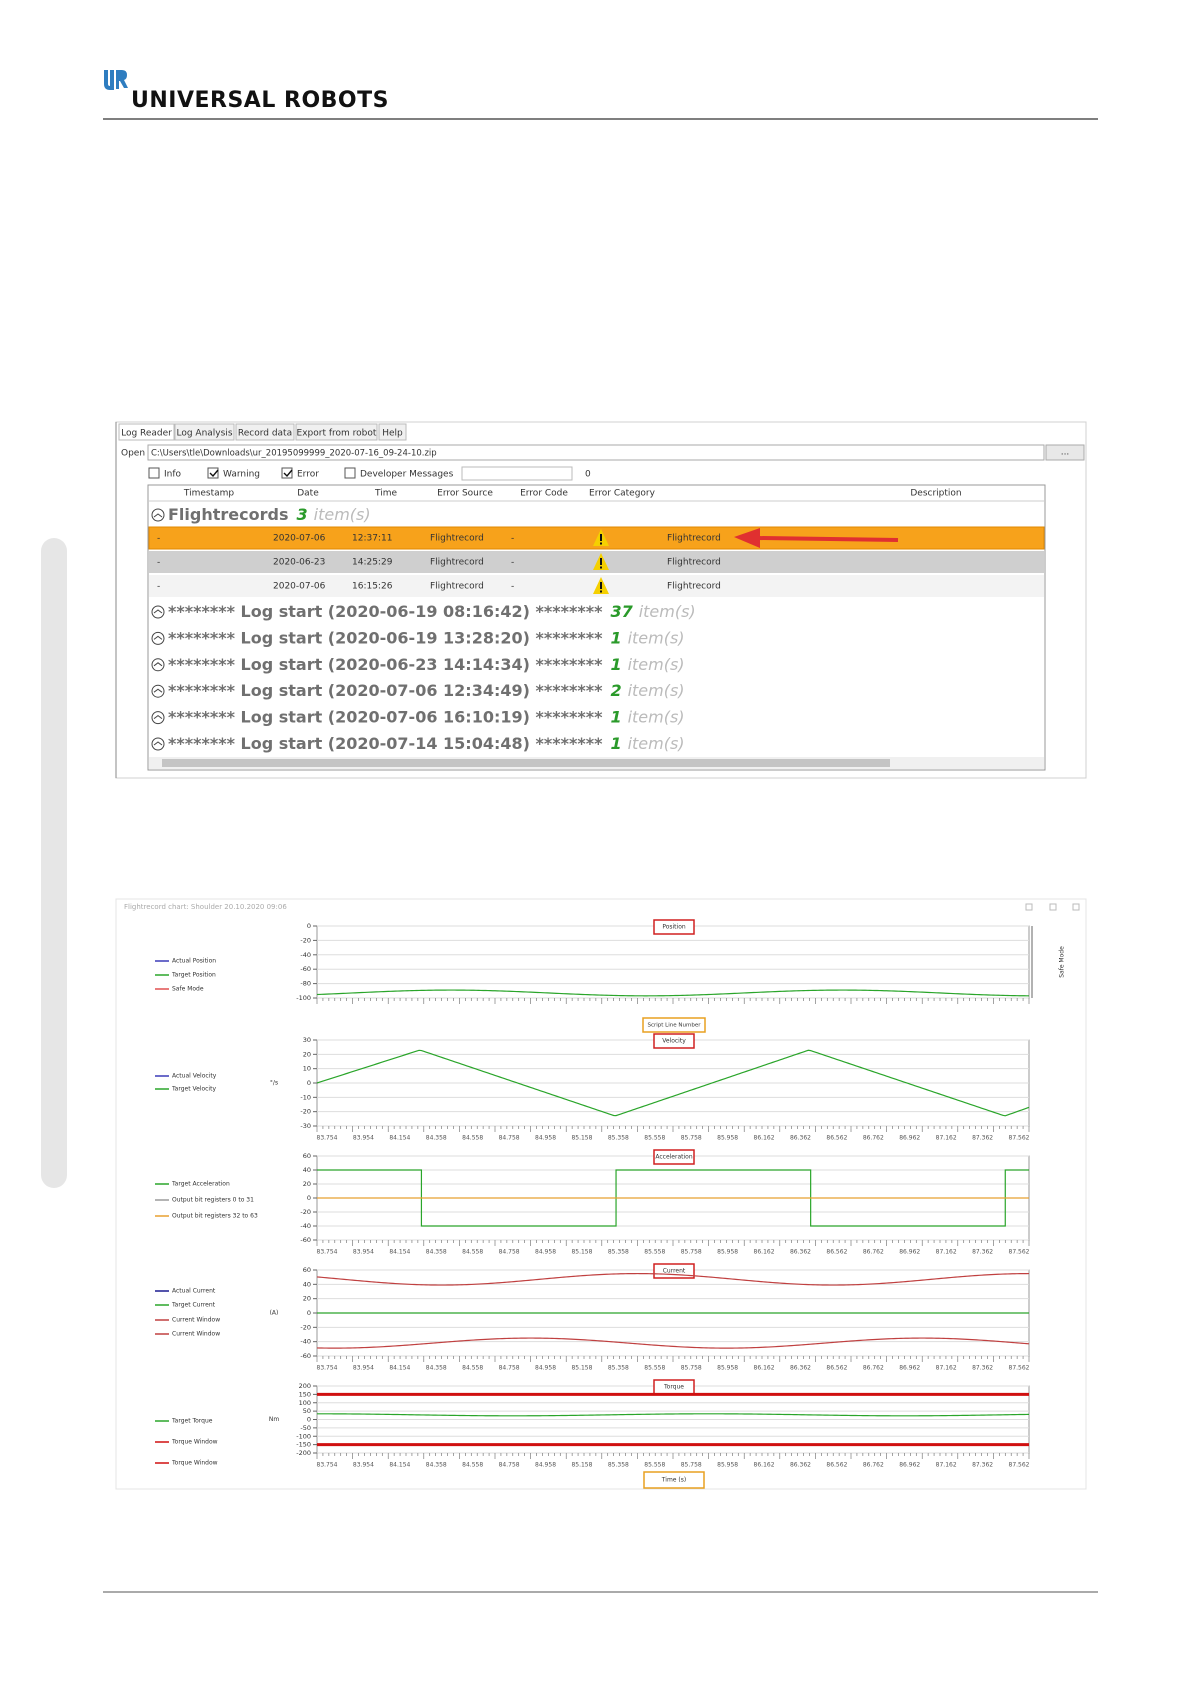 Image resolution: width=1191 pixels, height=1684 pixels. I want to click on logo, so click(116, 80).